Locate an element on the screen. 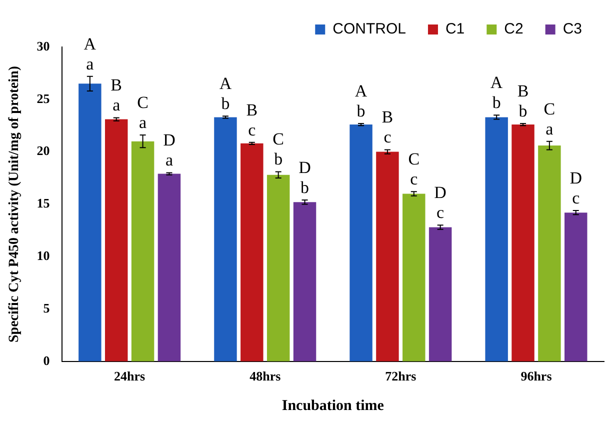 This screenshot has width=612, height=423. x-axis-title: Incubation time is located at coordinates (333, 406).